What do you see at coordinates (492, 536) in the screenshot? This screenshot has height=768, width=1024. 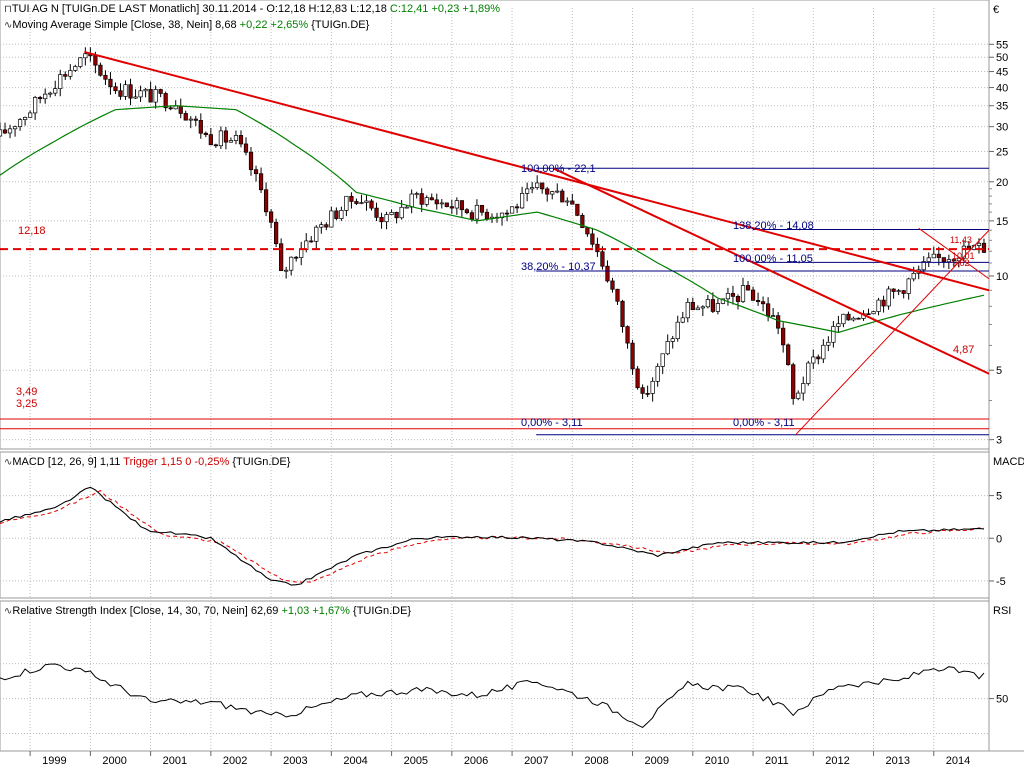 I see `macd-line` at bounding box center [492, 536].